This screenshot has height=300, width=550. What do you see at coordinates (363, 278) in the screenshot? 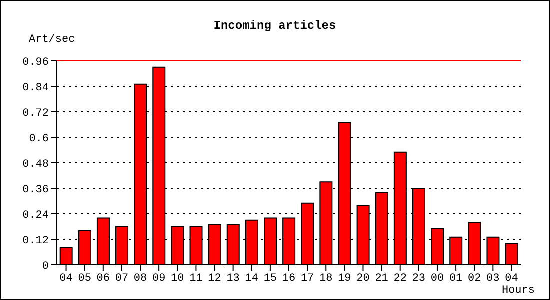
I see `x-tick-label: 20` at bounding box center [363, 278].